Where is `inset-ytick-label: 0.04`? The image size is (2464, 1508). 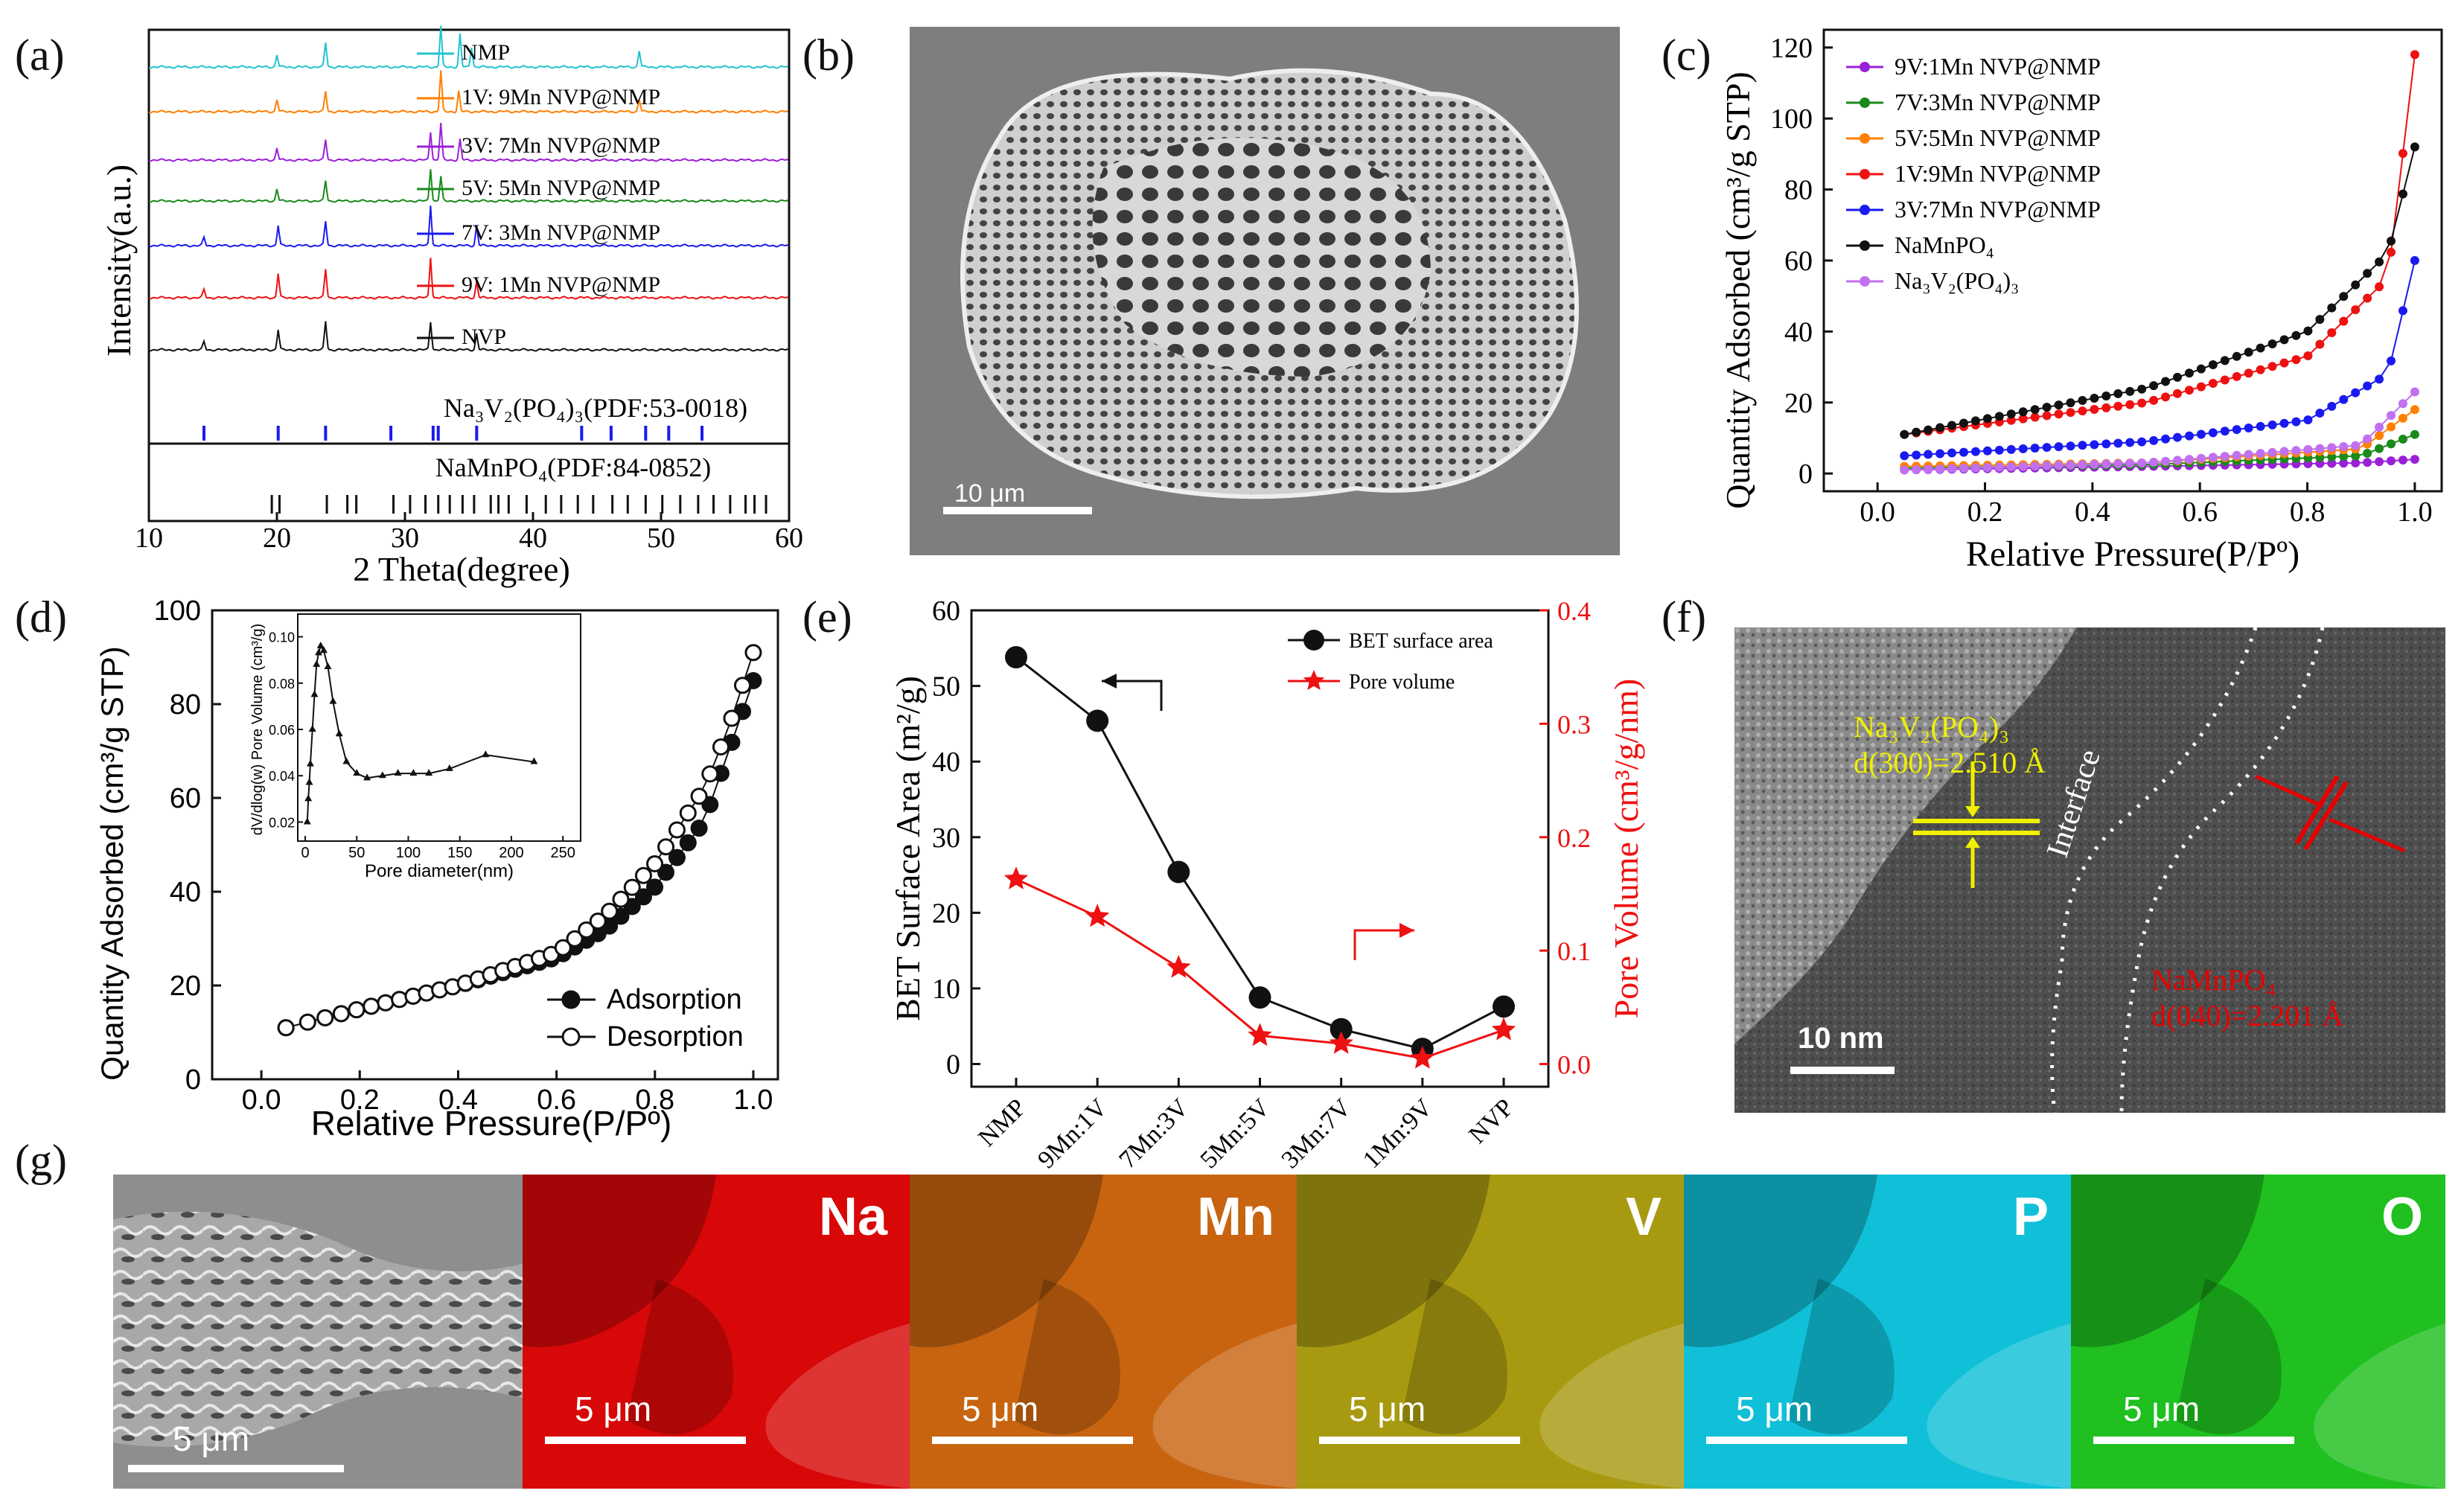
inset-ytick-label: 0.04 is located at coordinates (282, 776).